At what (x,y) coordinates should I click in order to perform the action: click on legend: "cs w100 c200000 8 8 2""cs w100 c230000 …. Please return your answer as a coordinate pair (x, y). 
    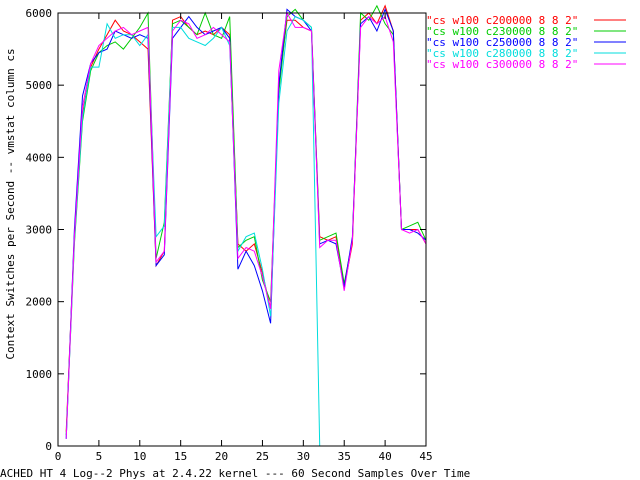
    Looking at the image, I should click on (526, 42).